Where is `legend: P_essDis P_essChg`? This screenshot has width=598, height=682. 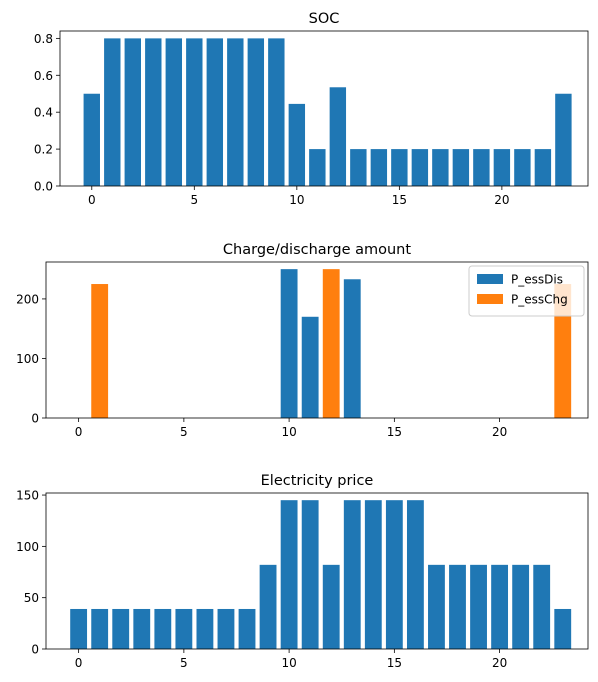 legend: P_essDis P_essChg is located at coordinates (526, 291).